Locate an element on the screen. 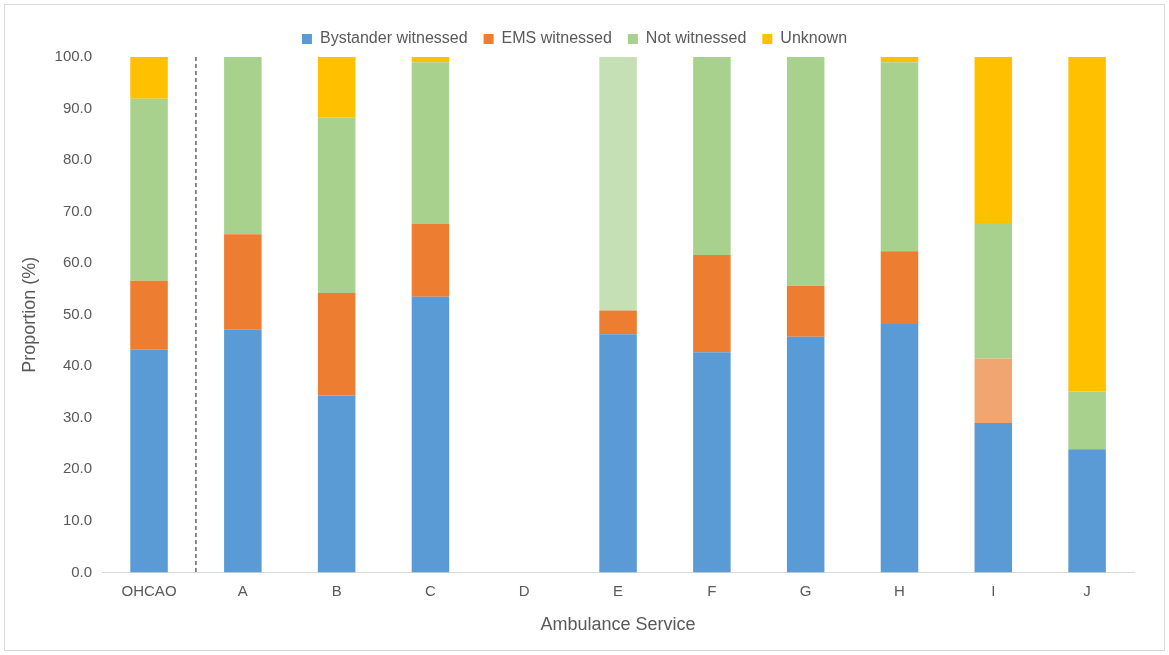 The height and width of the screenshot is (655, 1169). y-tick-label: 40.0 is located at coordinates (77, 365).